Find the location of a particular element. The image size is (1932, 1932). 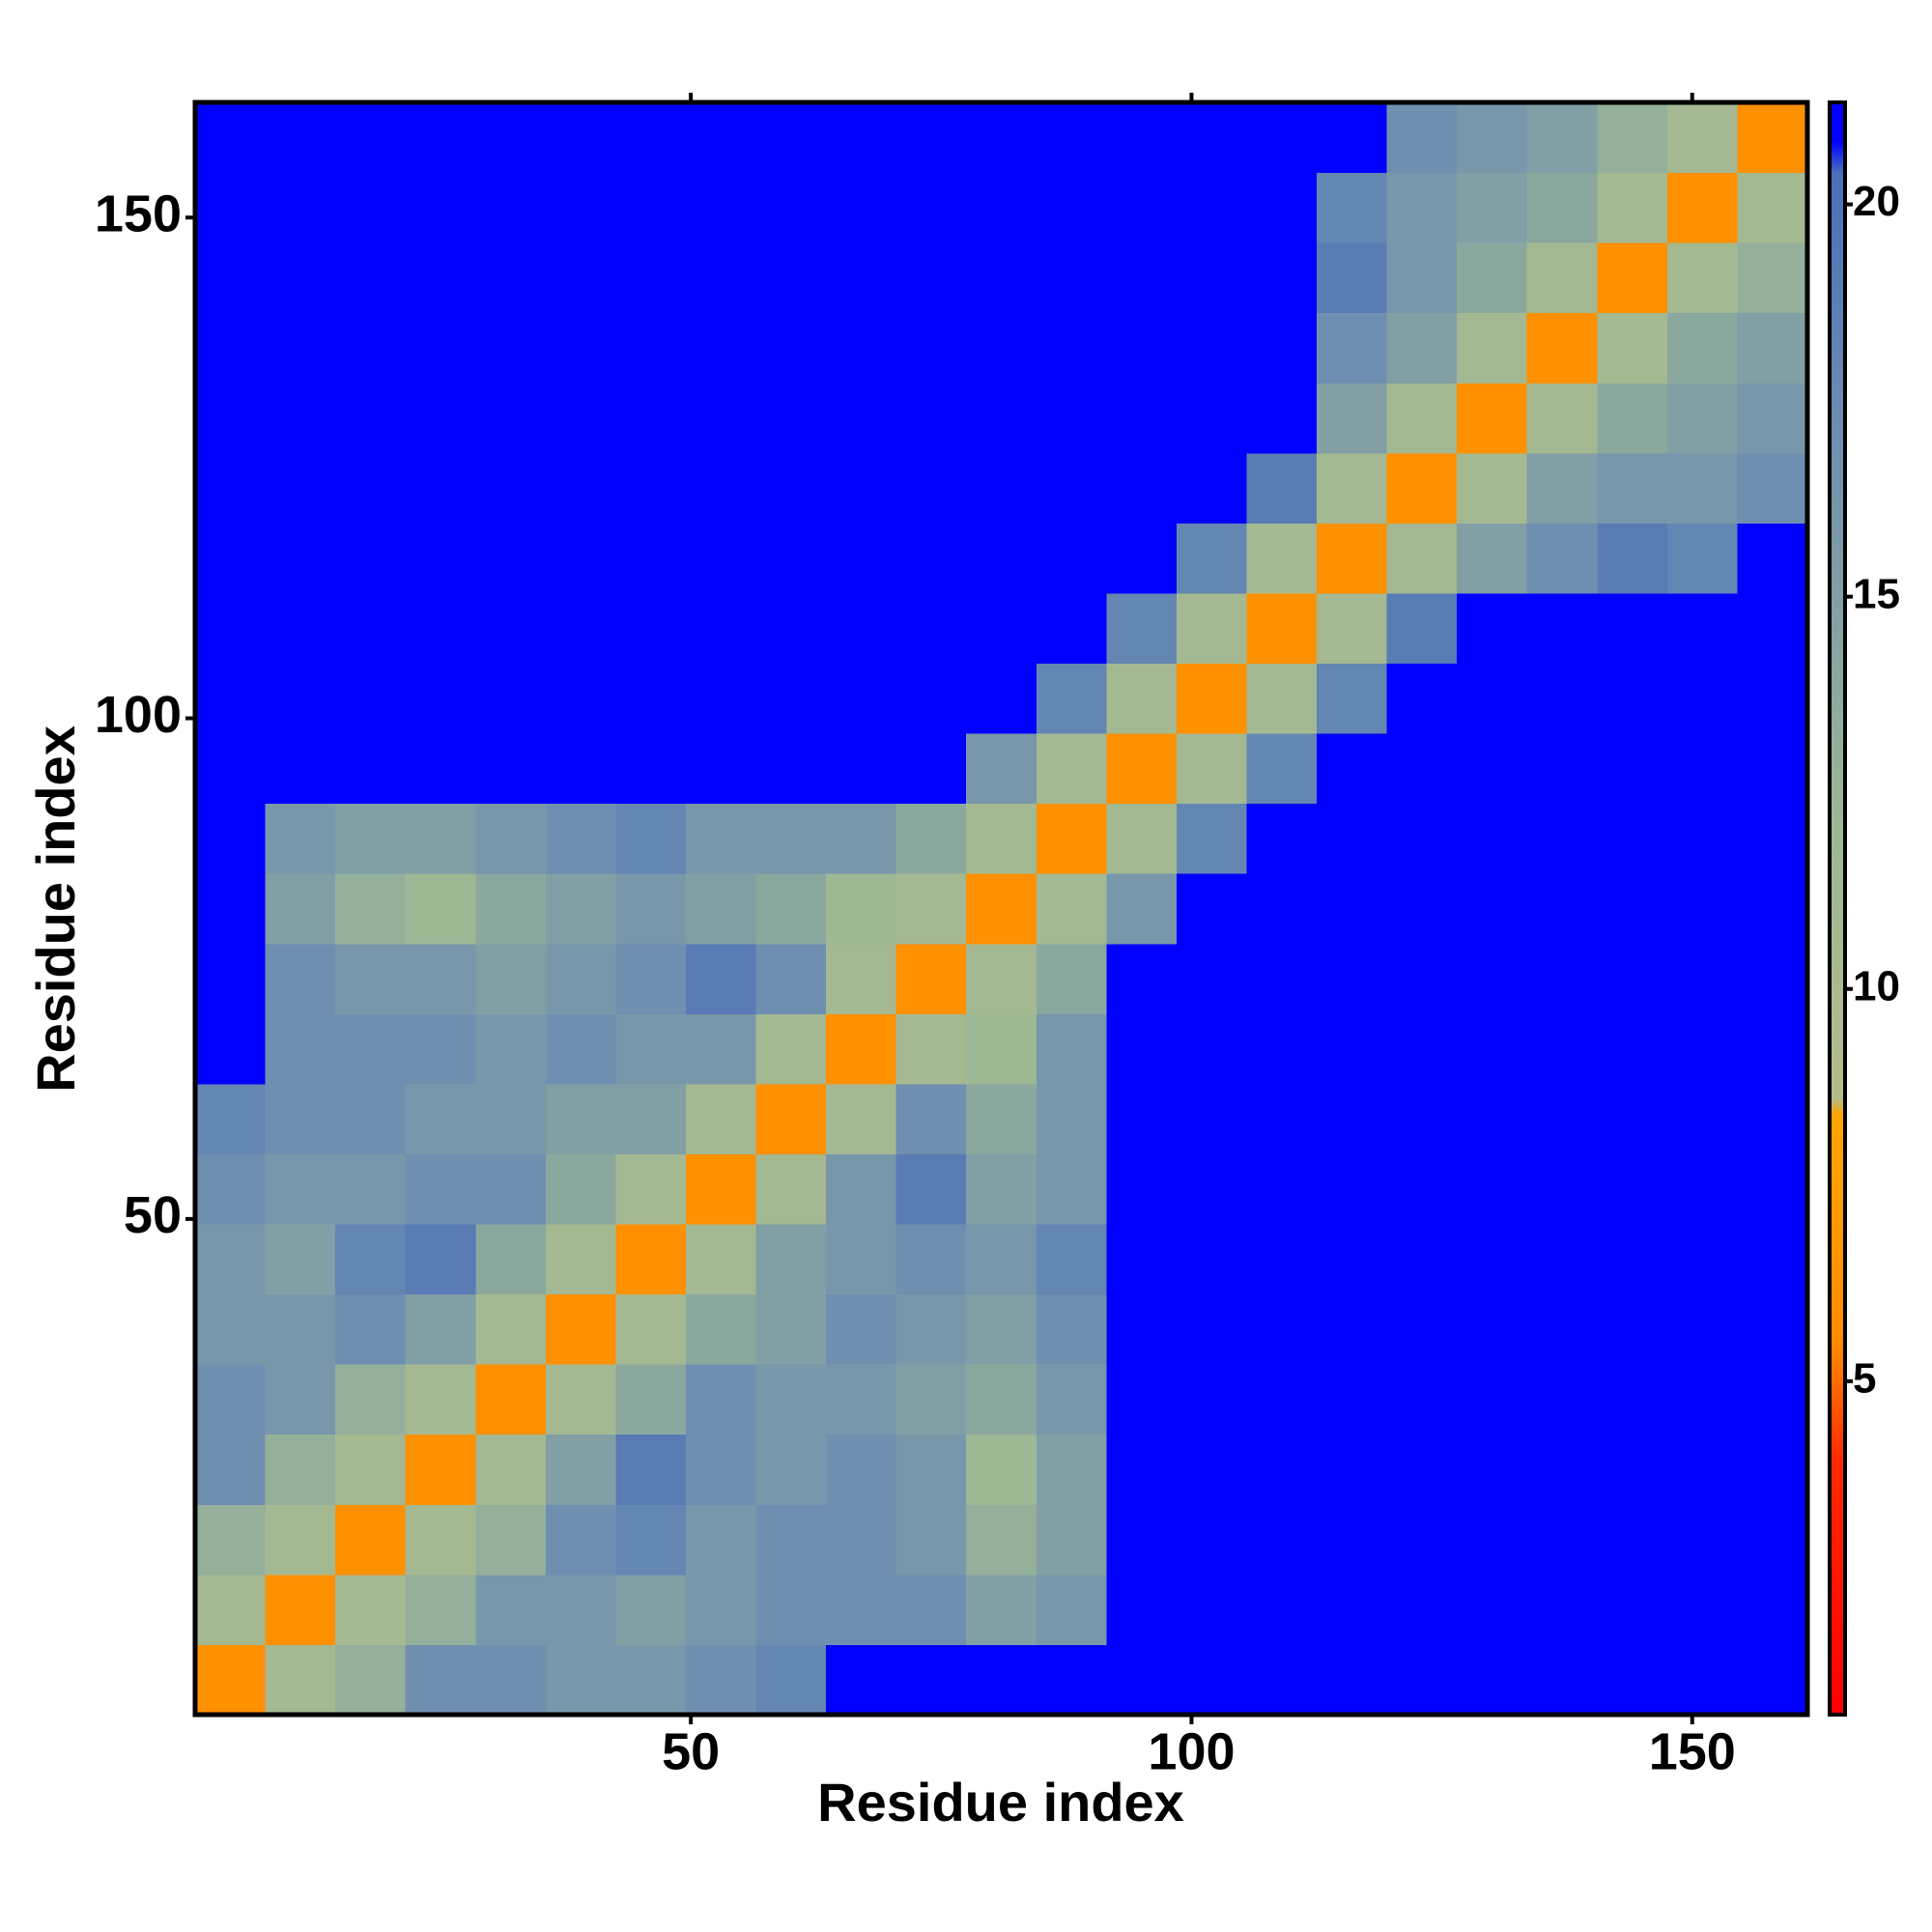

y-tick-label: 100 is located at coordinates (138, 715).